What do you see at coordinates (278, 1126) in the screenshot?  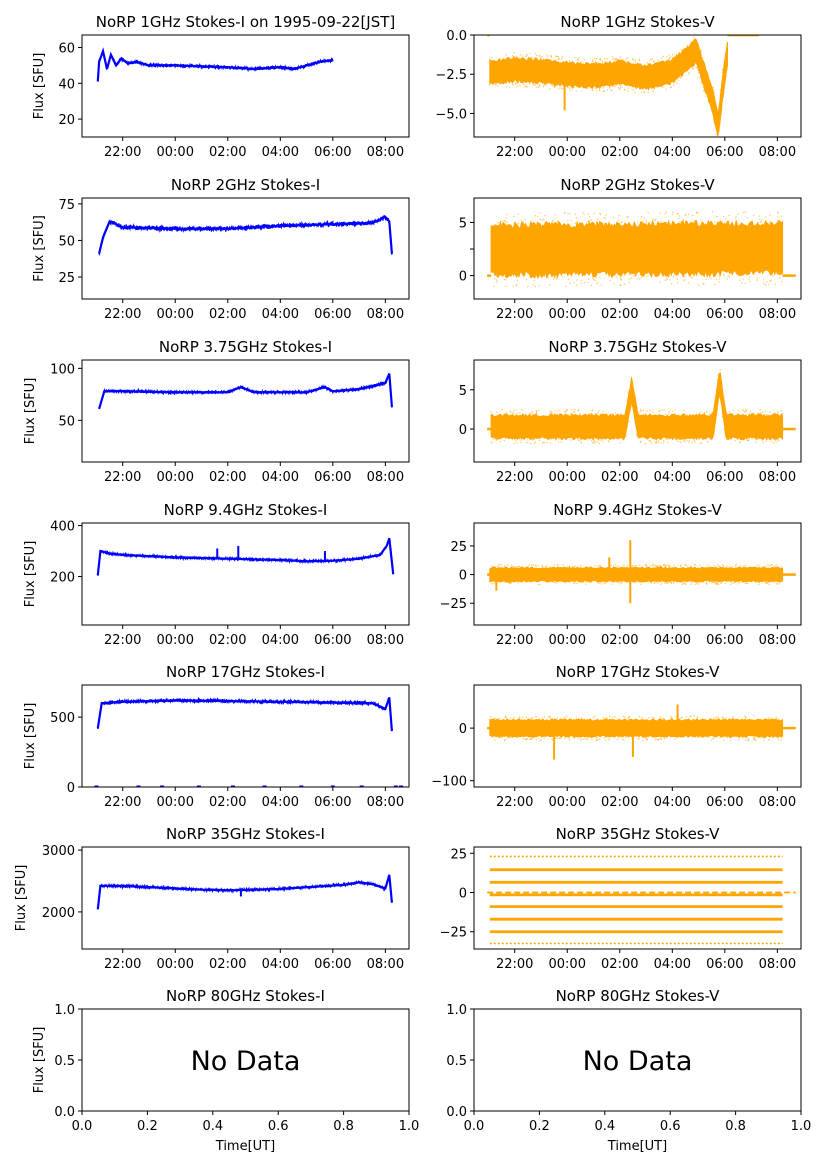 I see `x-tick-label: 0.6` at bounding box center [278, 1126].